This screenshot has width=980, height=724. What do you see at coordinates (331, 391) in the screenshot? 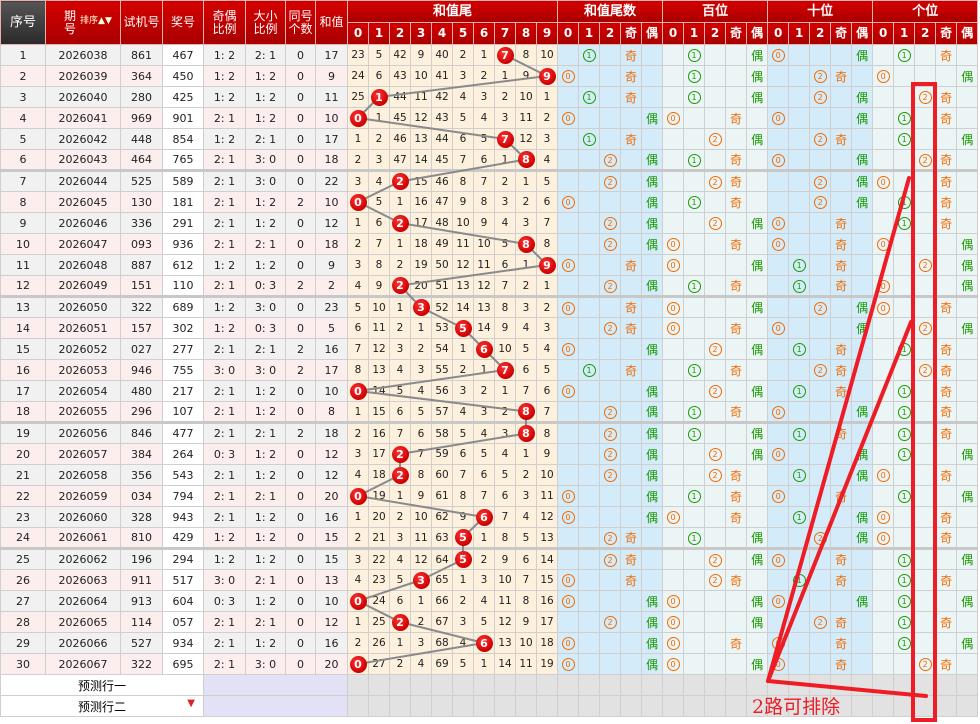
I see `sum-cell: 10` at bounding box center [331, 391].